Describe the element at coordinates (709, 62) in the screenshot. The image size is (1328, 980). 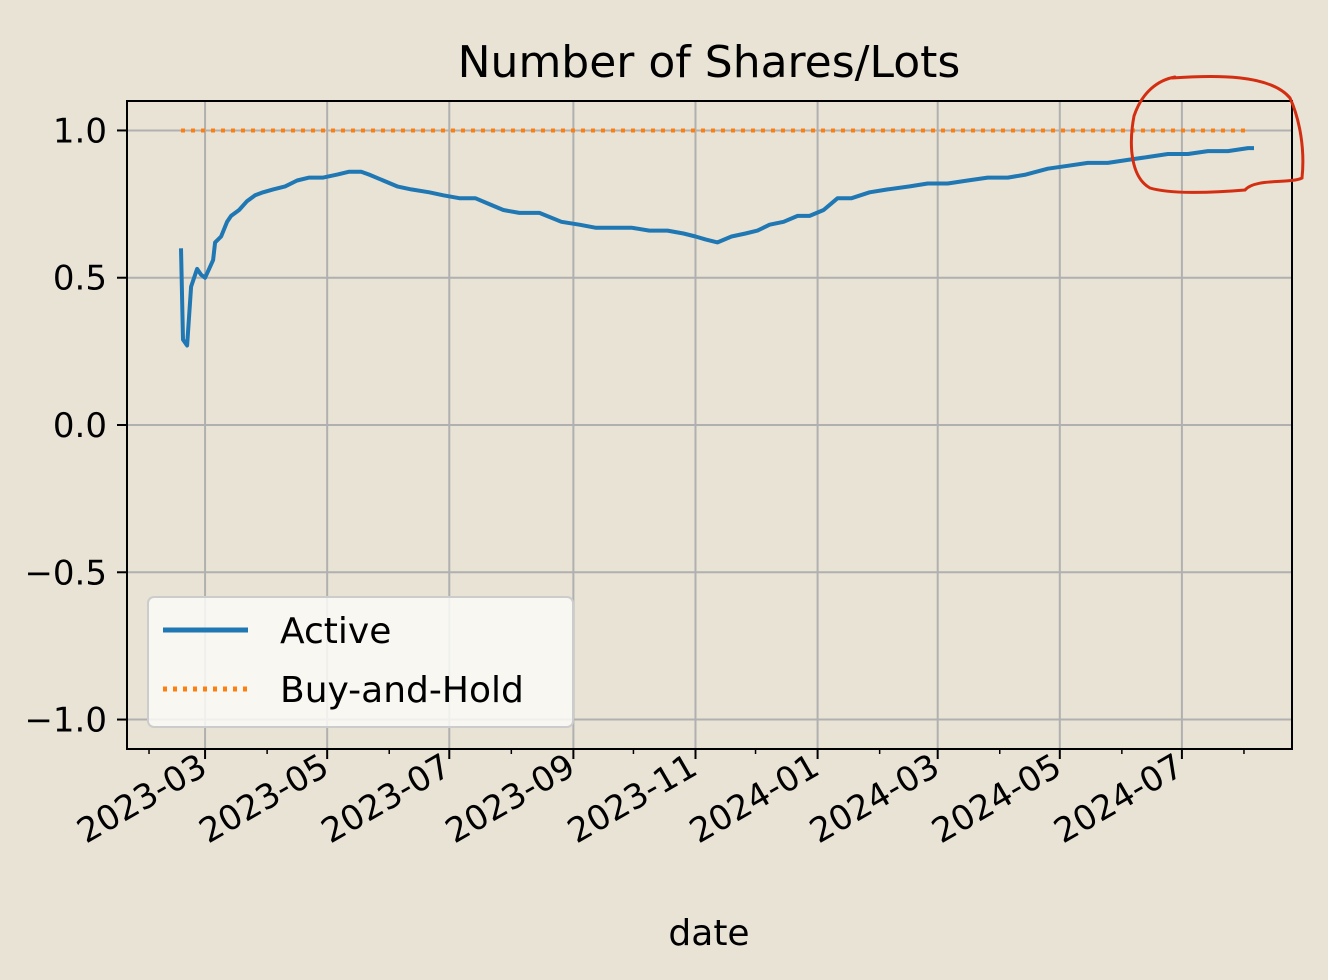
I see `chart-title: Number of Shares/Lots` at that location.